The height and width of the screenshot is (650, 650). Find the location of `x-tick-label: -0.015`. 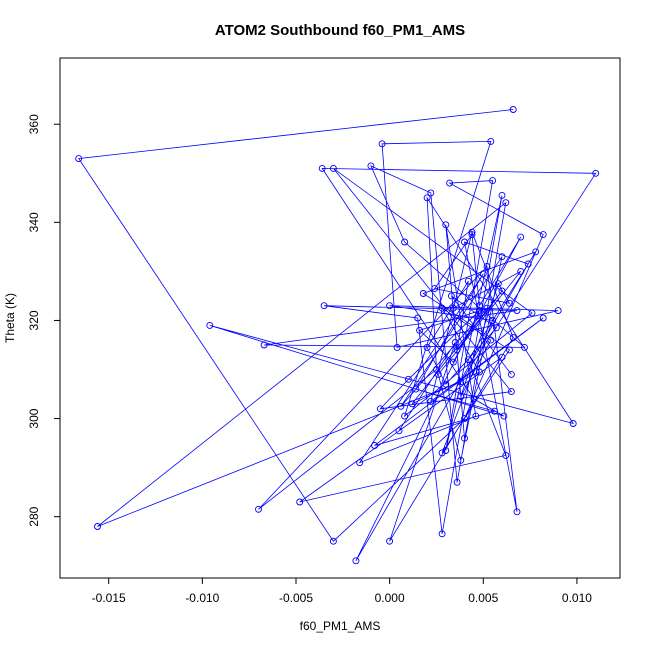

x-tick-label: -0.015 is located at coordinates (109, 598).